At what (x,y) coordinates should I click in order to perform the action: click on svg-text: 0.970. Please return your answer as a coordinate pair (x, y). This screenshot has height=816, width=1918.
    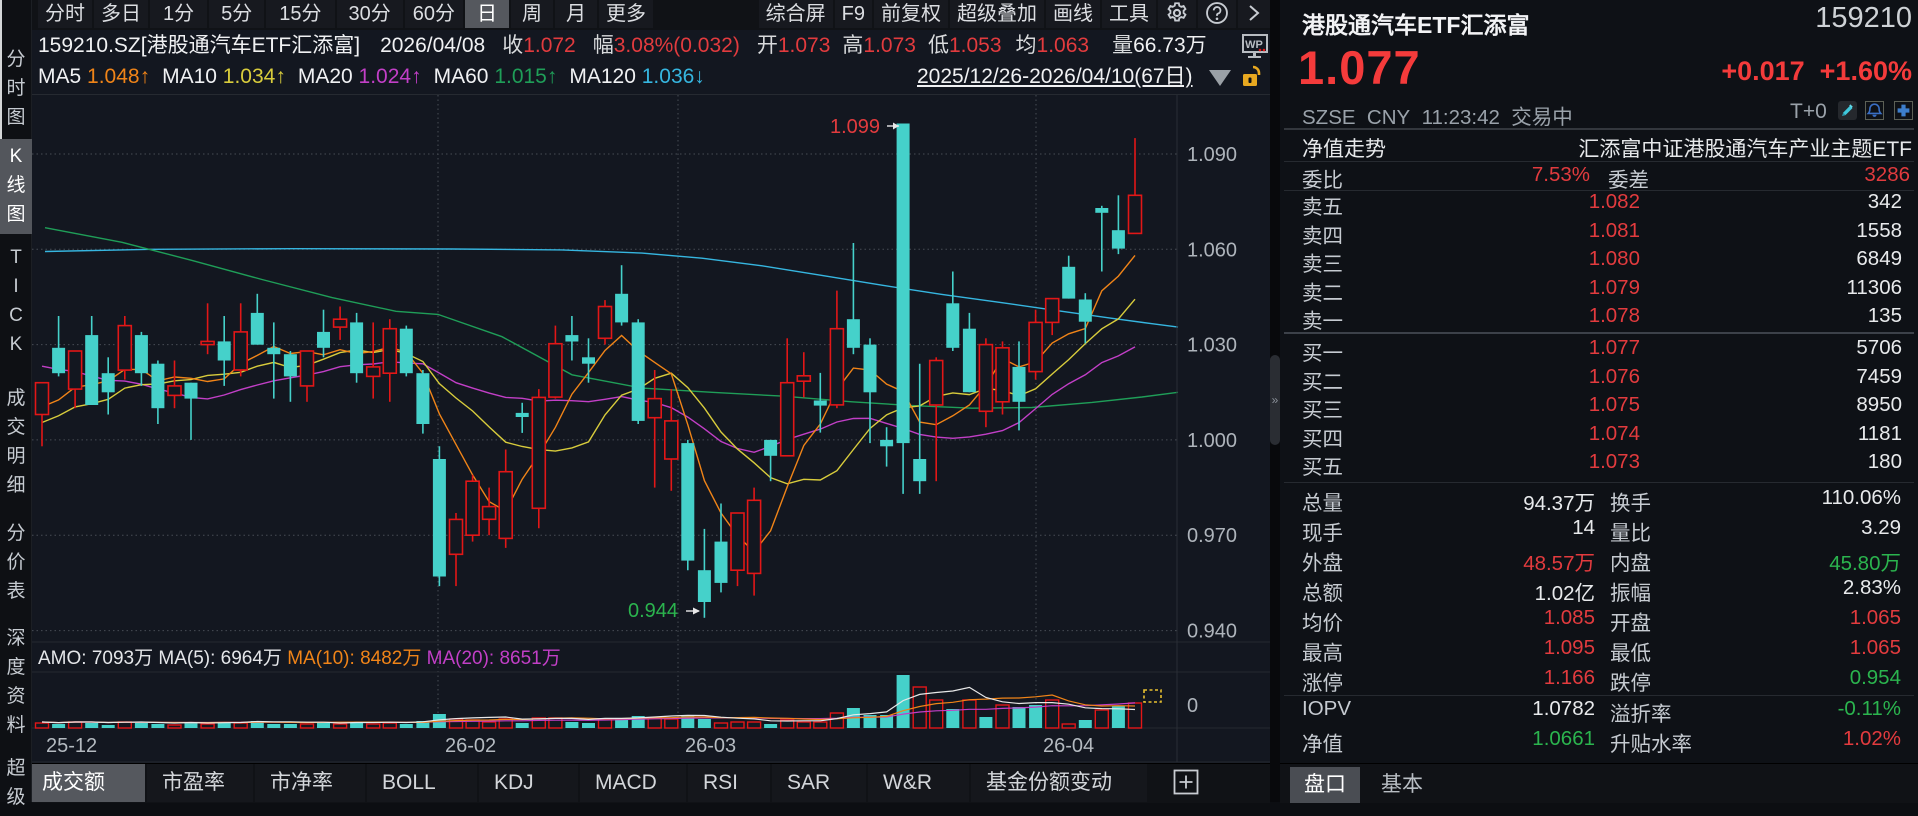
    Looking at the image, I should click on (1212, 536).